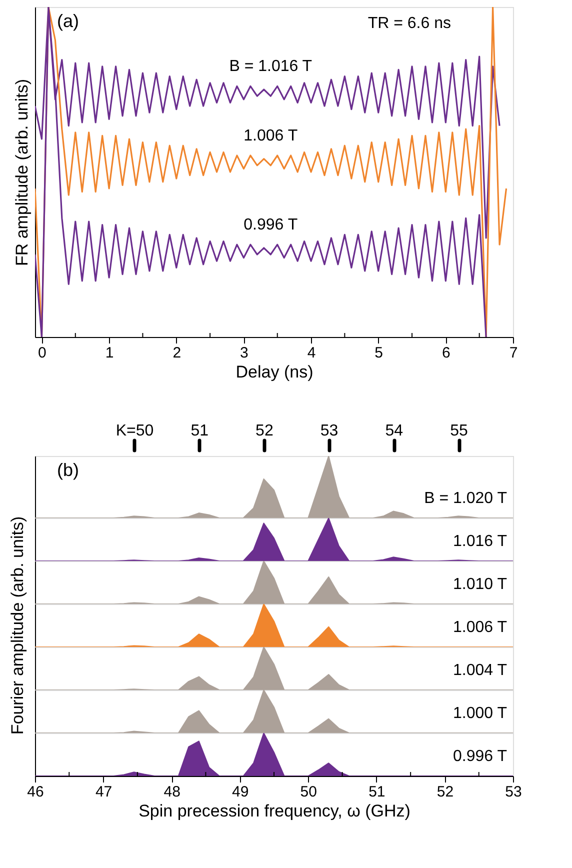 This screenshot has width=572, height=868. What do you see at coordinates (446, 353) in the screenshot?
I see `x-tick-label: 6` at bounding box center [446, 353].